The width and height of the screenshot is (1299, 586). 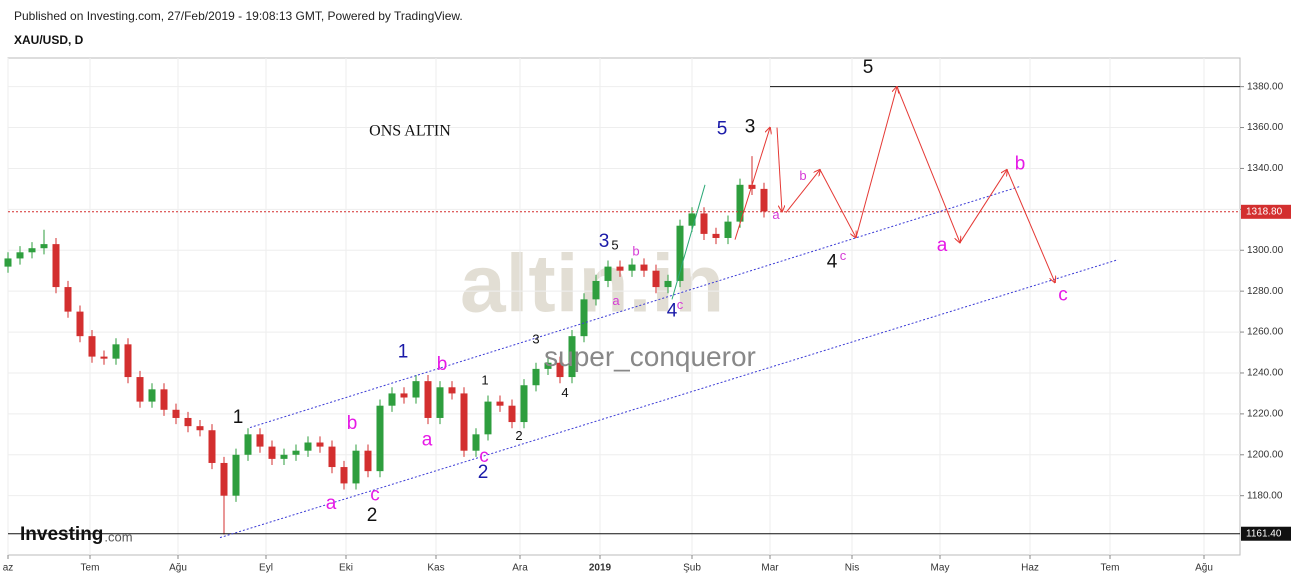 What do you see at coordinates (1264, 533) in the screenshot?
I see `price-tag-label: 1161.40` at bounding box center [1264, 533].